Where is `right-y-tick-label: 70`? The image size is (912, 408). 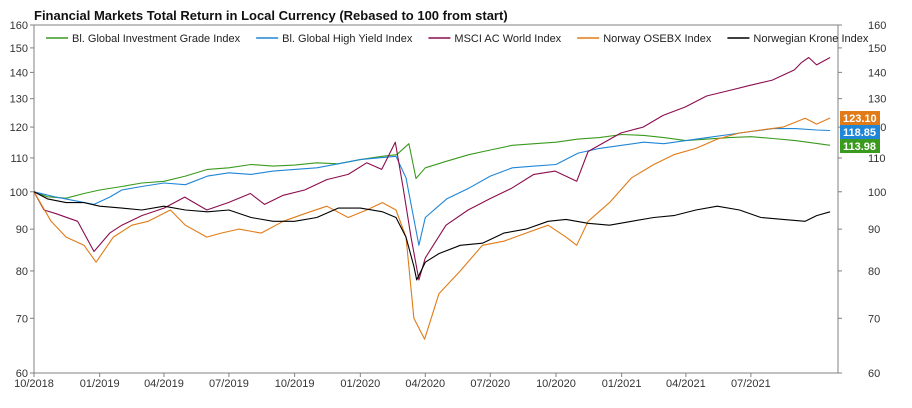
right-y-tick-label: 70 is located at coordinates (874, 319).